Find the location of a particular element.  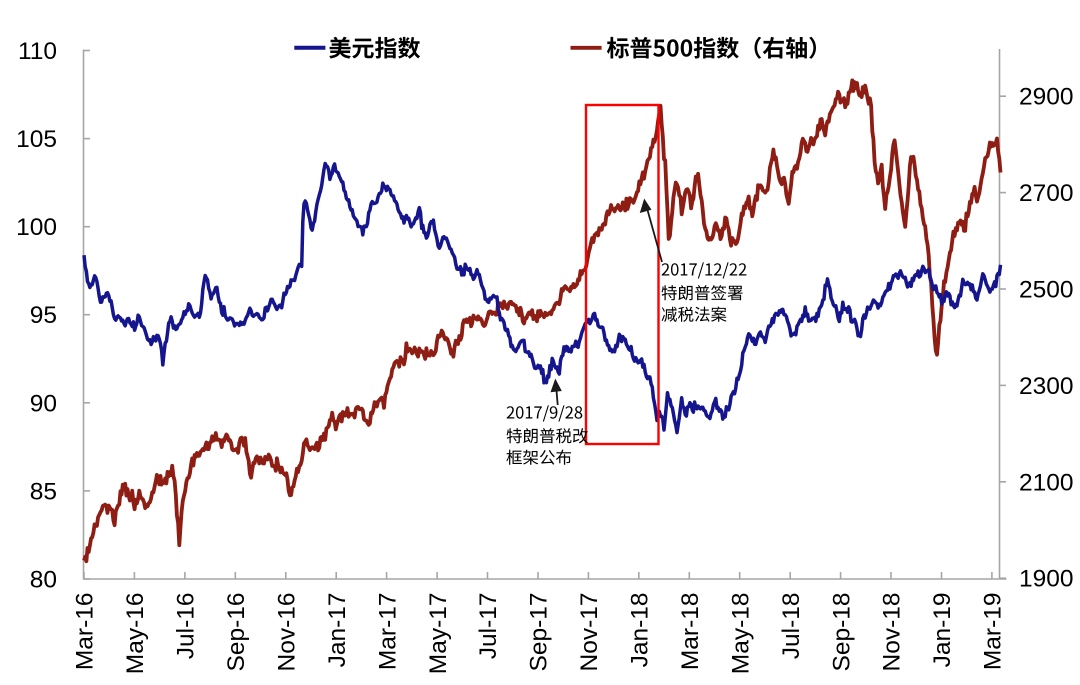

svg-text: 2900 is located at coordinates (1046, 97).